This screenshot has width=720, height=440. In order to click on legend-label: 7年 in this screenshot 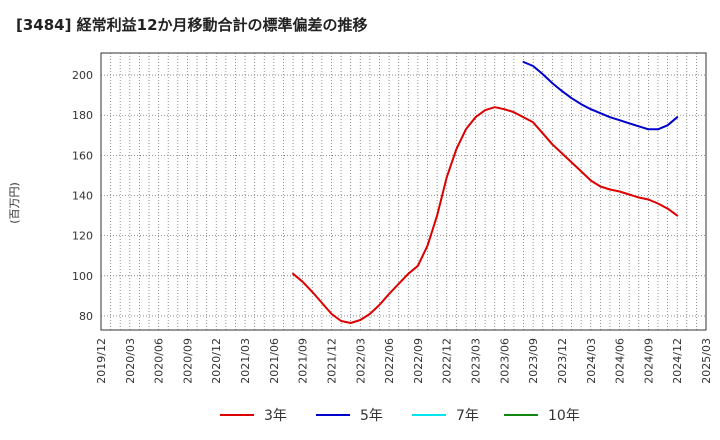, I will do `click(467, 416)`.